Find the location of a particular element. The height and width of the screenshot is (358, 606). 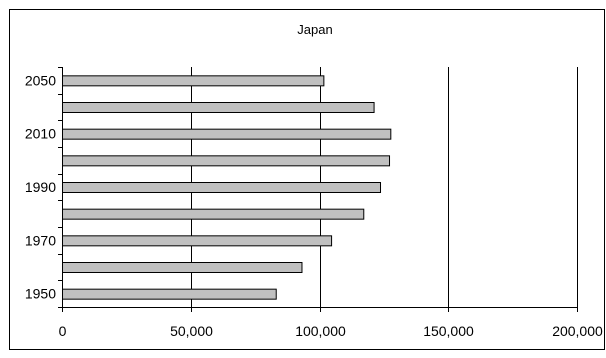

y-tick-label-2050: 2050 is located at coordinates (40, 80).